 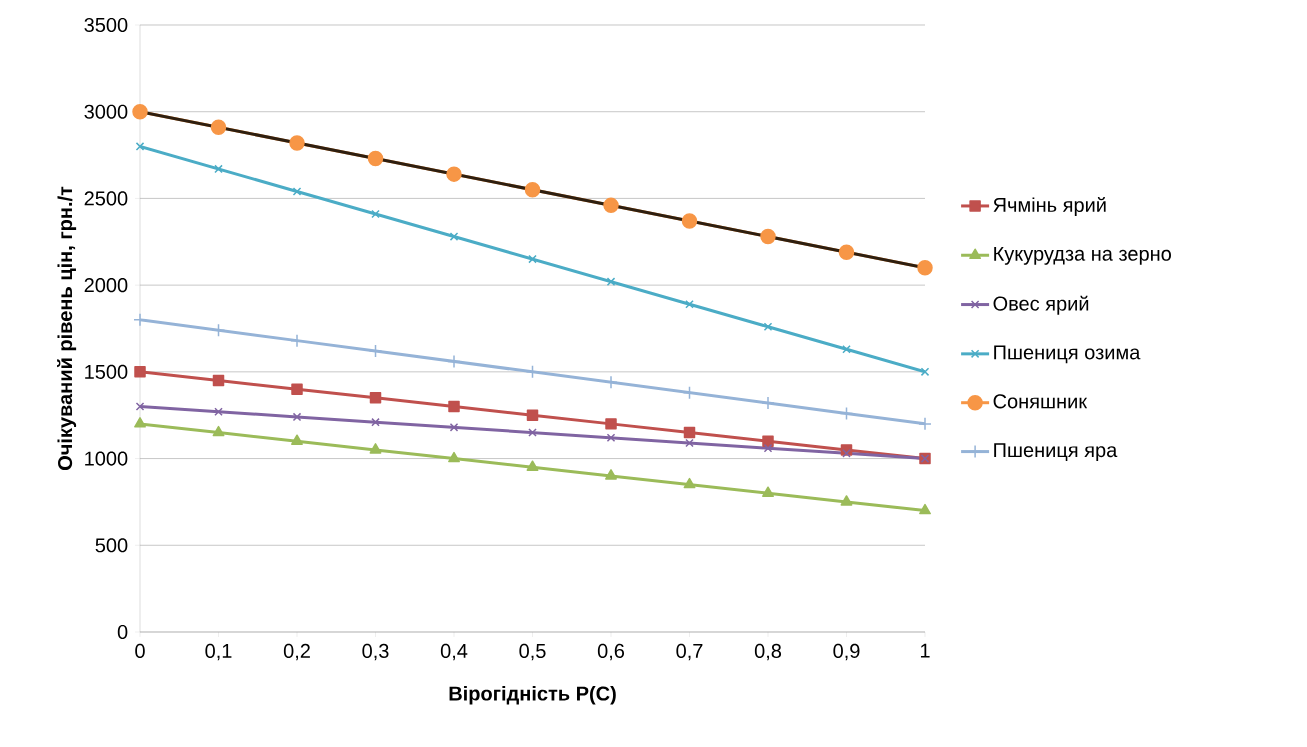 What do you see at coordinates (454, 652) in the screenshot?
I see `x-tick-label: 0,4` at bounding box center [454, 652].